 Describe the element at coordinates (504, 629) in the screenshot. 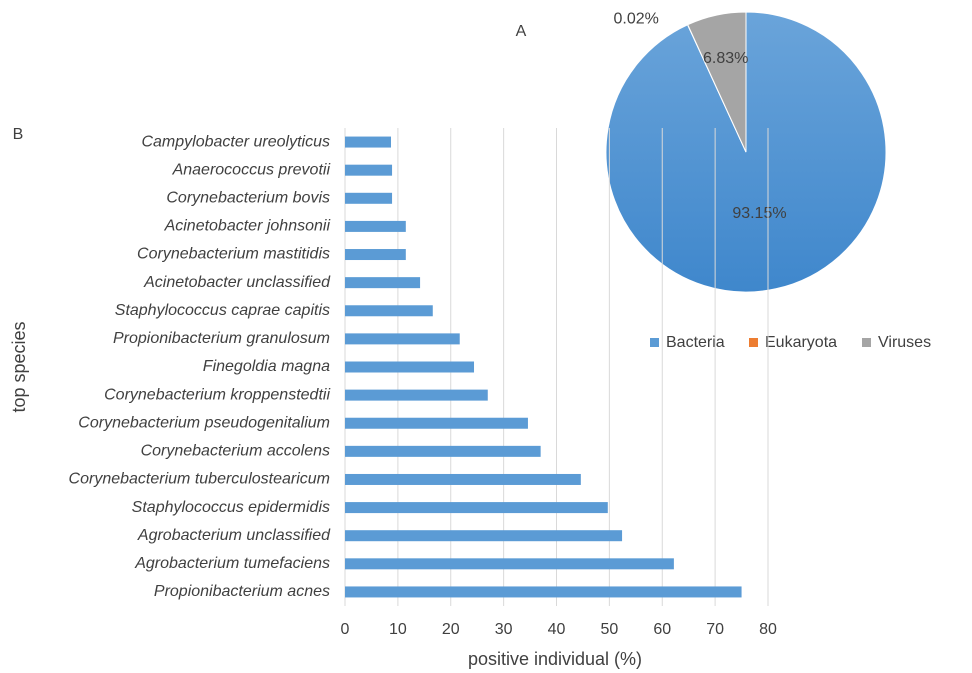

I see `x-tick-label: 30` at that location.